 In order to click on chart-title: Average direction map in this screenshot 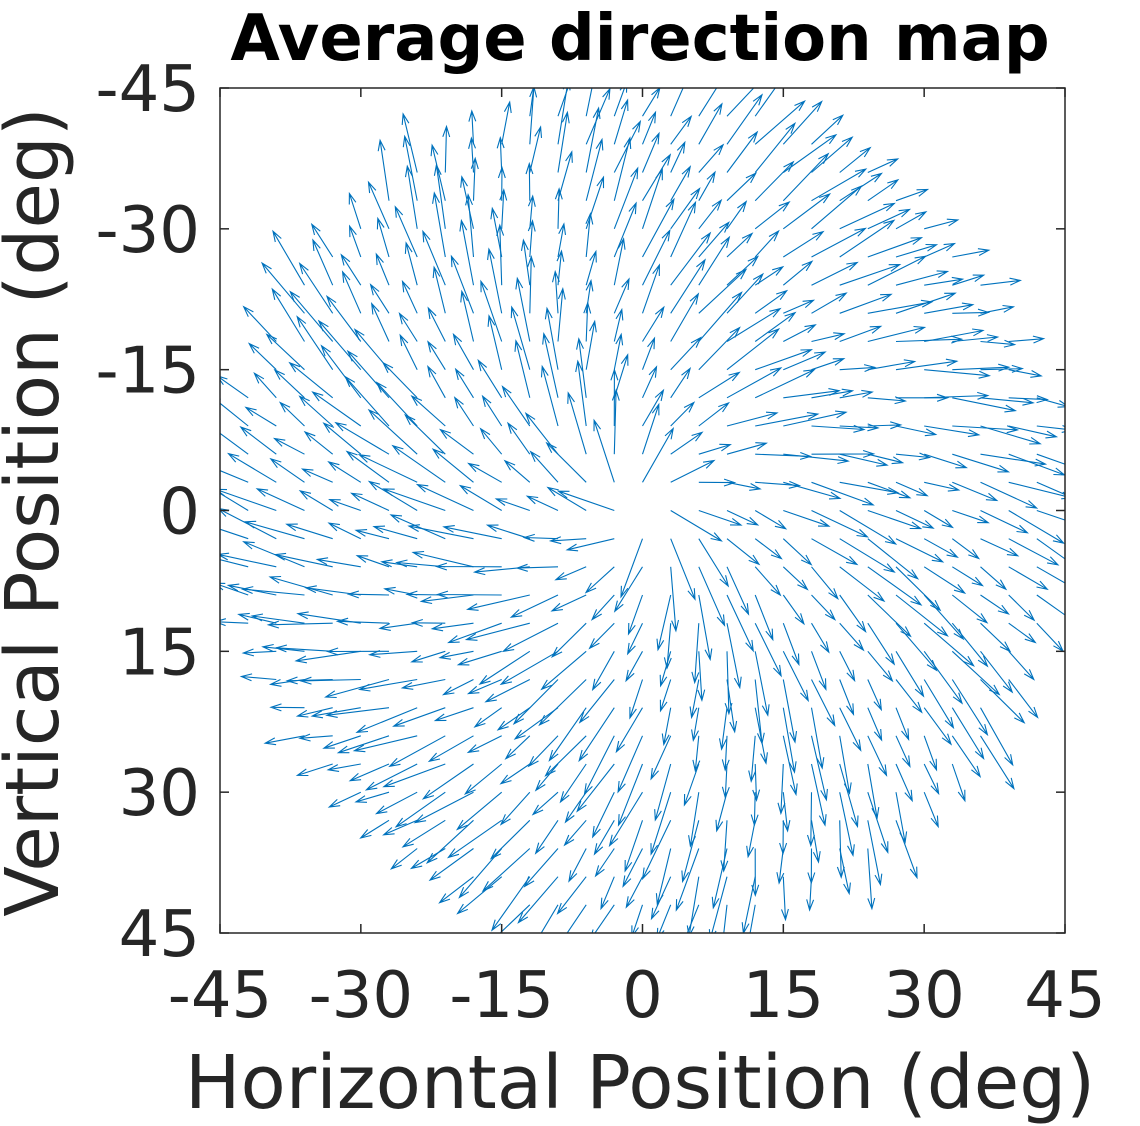, I will do `click(639, 39)`.